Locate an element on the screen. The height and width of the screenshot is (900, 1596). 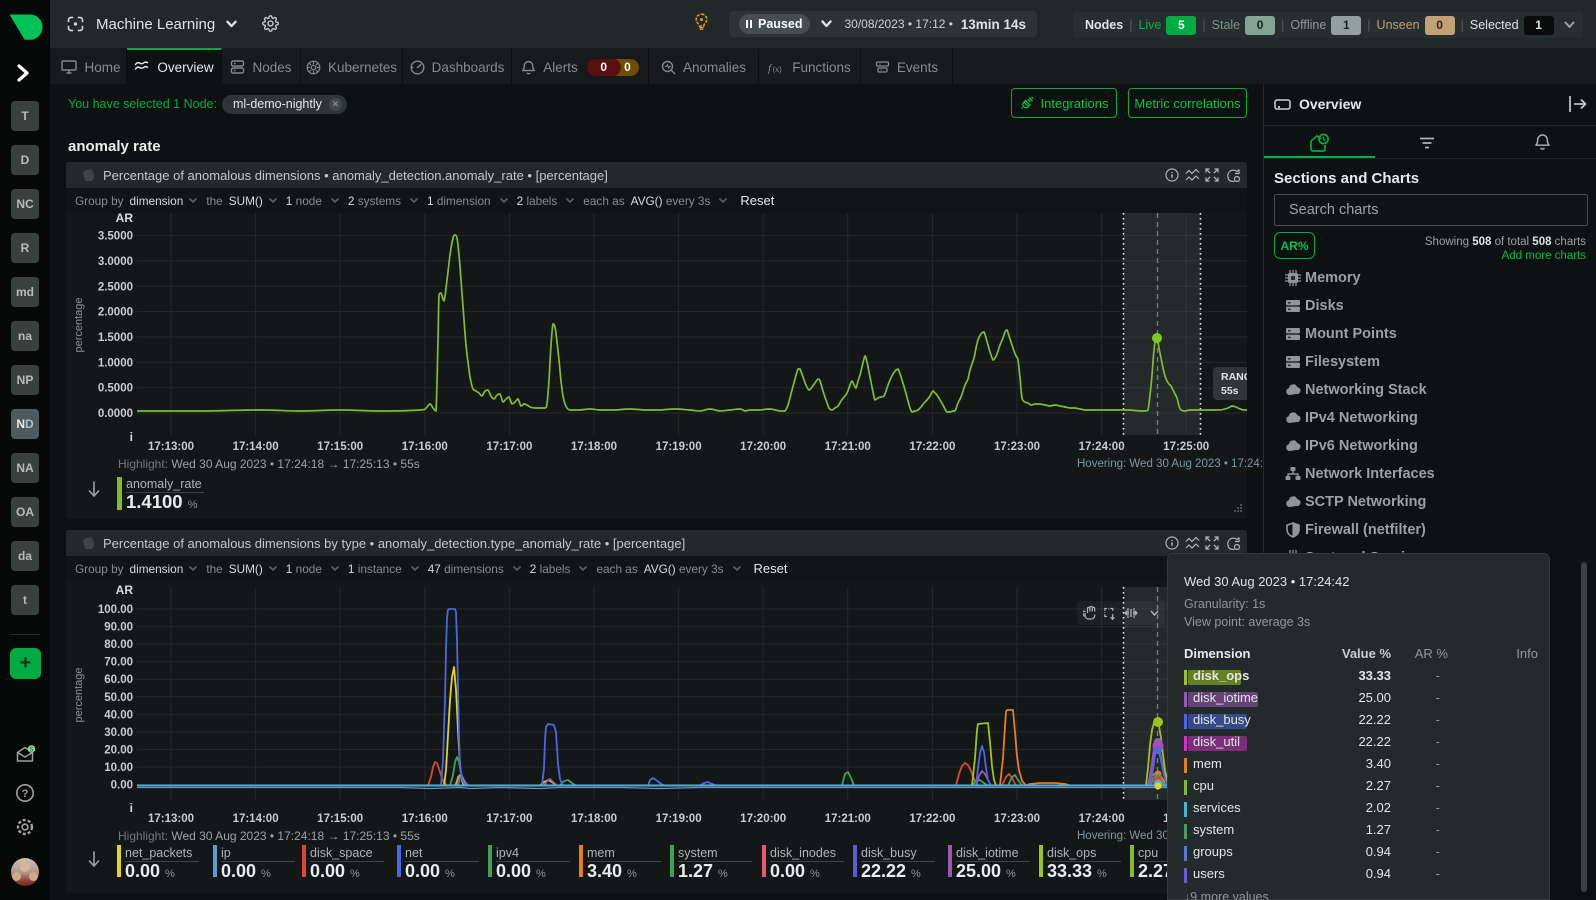
svg-text: S is located at coordinates (31, 749).